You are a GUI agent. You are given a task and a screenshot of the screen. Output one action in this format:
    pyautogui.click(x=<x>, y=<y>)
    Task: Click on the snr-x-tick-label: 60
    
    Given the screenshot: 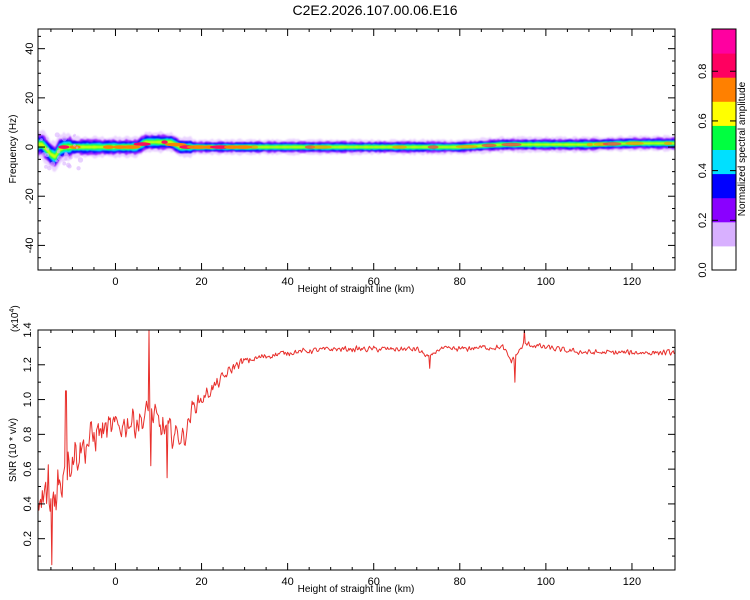 What is the action you would take?
    pyautogui.click(x=374, y=582)
    